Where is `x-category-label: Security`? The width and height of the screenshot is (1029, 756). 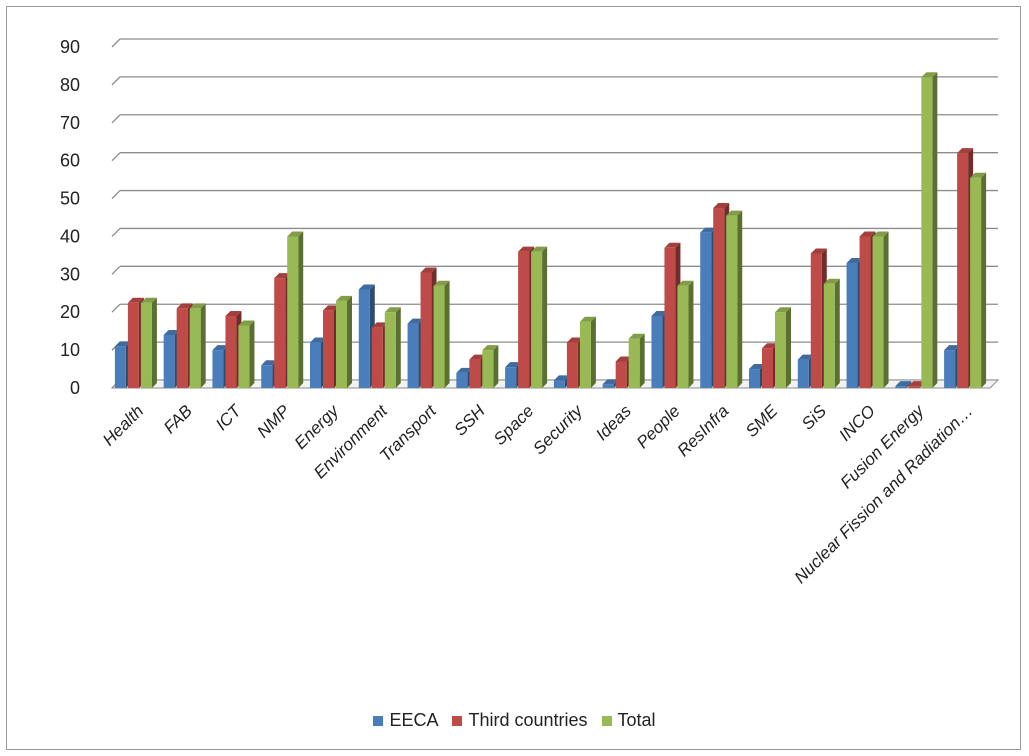
x-category-label: Security is located at coordinates (558, 429).